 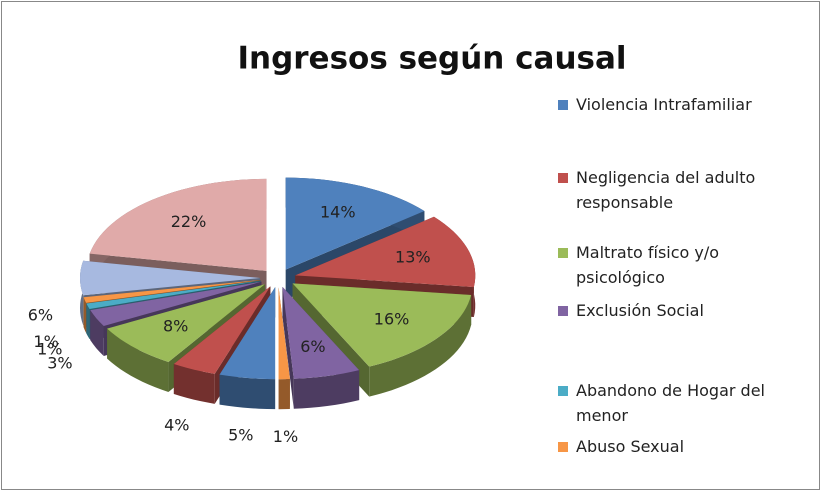 I want to click on data-label: 22%, so click(x=189, y=221).